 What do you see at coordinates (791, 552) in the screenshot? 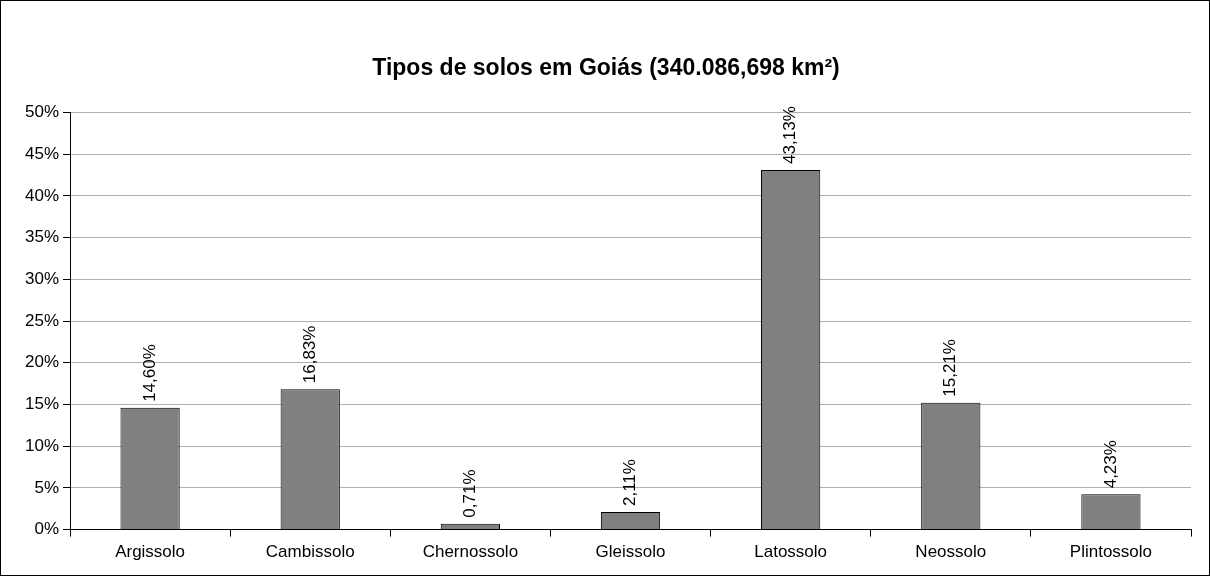
I see `x-tick-label: Latossolo` at bounding box center [791, 552].